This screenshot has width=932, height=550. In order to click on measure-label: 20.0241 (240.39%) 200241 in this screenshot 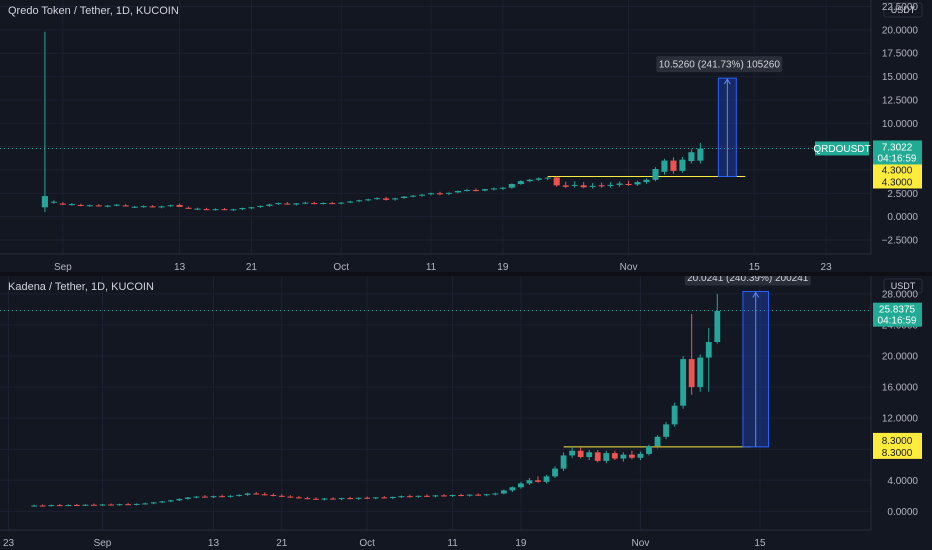, I will do `click(748, 280)`.